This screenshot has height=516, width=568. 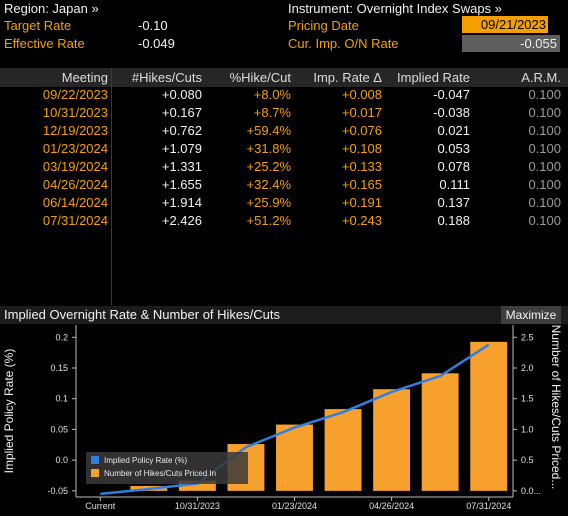 I want to click on col-hikes-cuts: #Hikes/Cuts, so click(x=166, y=77).